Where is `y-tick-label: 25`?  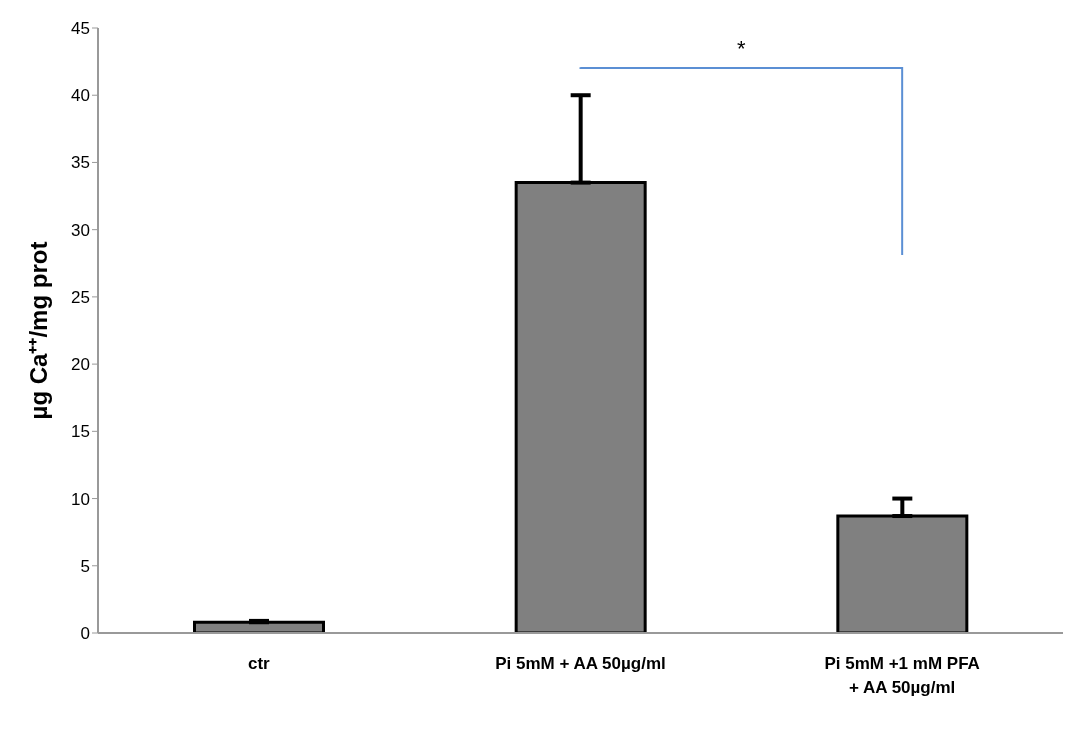
y-tick-label: 25 is located at coordinates (80, 297).